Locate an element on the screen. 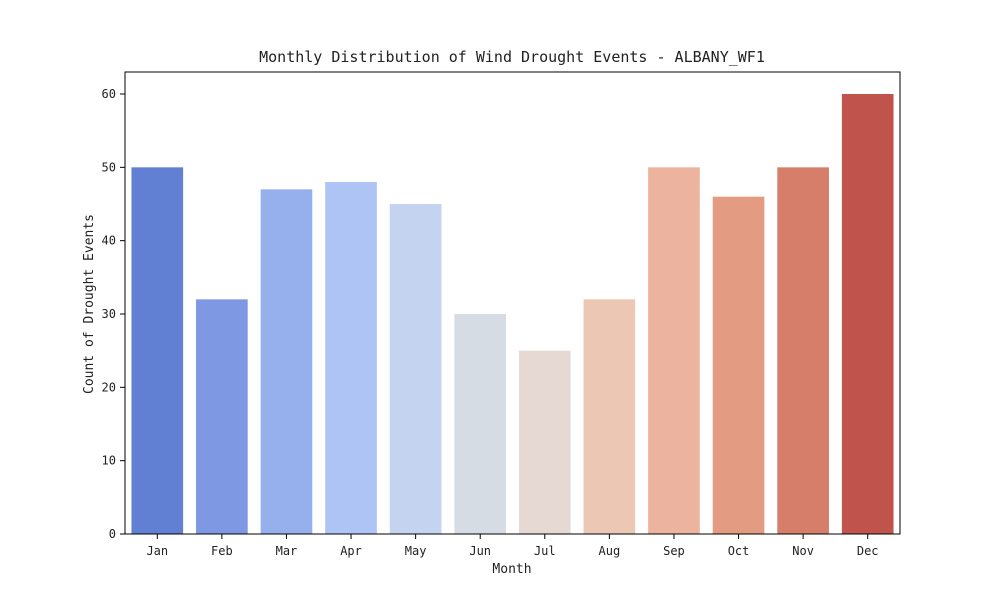  bar-sep is located at coordinates (674, 351).